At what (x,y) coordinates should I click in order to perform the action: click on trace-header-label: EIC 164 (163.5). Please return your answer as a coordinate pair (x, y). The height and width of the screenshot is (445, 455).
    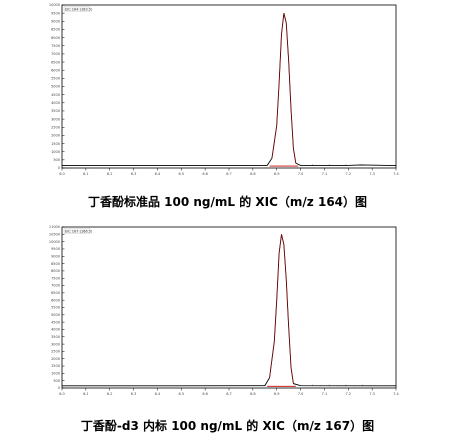
    Looking at the image, I should click on (79, 9).